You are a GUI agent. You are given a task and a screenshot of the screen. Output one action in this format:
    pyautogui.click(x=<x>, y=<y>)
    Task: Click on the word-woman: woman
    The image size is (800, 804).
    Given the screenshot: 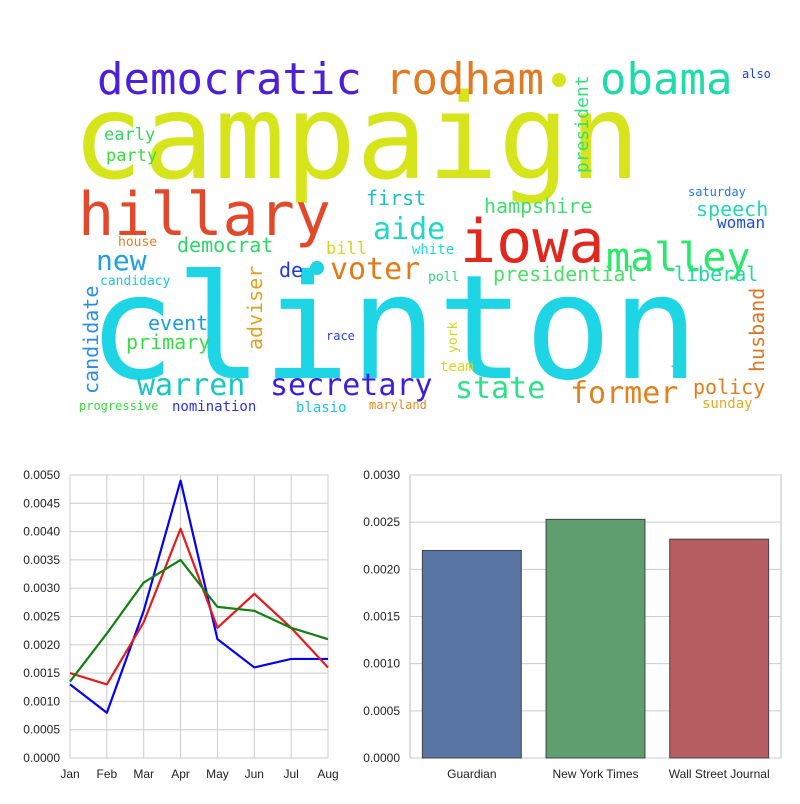 What is the action you would take?
    pyautogui.click(x=741, y=222)
    